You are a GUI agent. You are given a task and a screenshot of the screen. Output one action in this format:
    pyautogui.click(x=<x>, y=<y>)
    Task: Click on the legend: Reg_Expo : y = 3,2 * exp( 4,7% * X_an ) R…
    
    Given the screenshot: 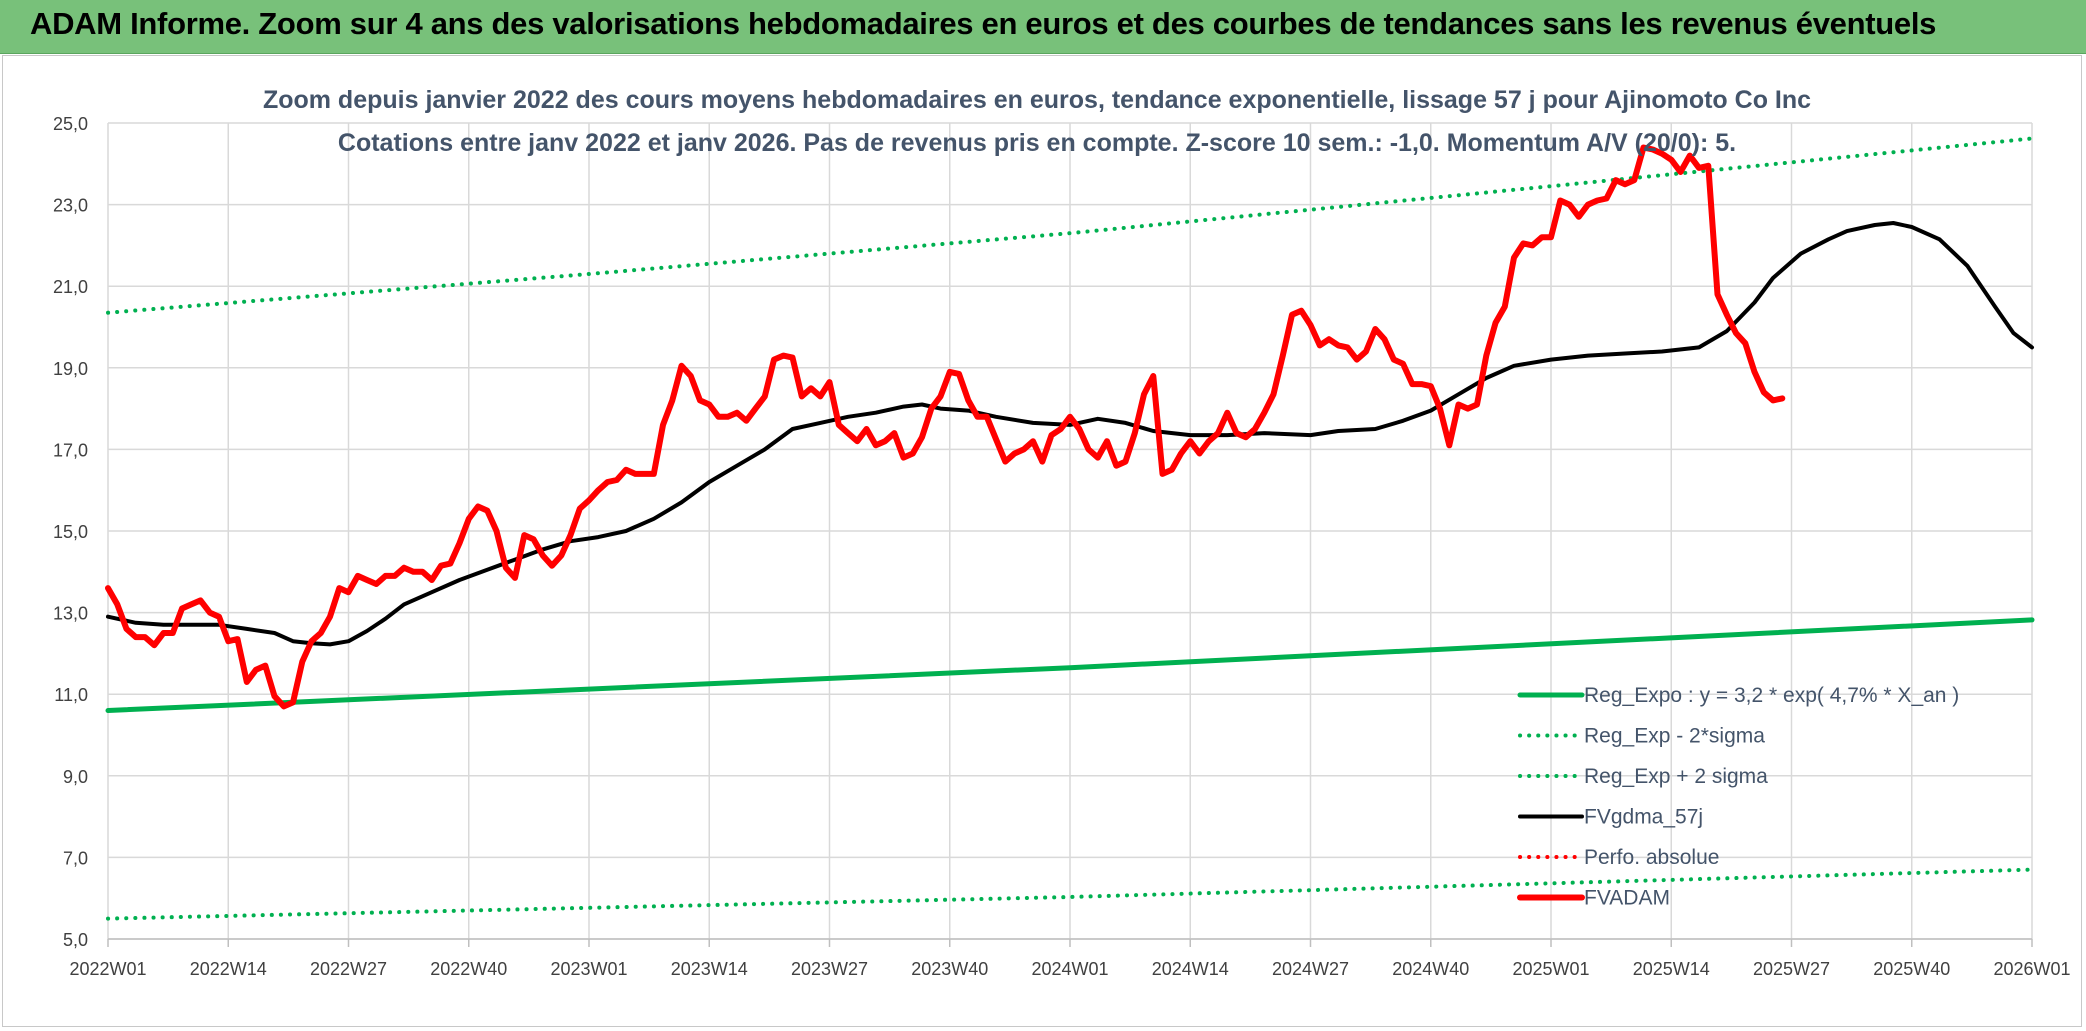 What is the action you would take?
    pyautogui.click(x=1738, y=797)
    